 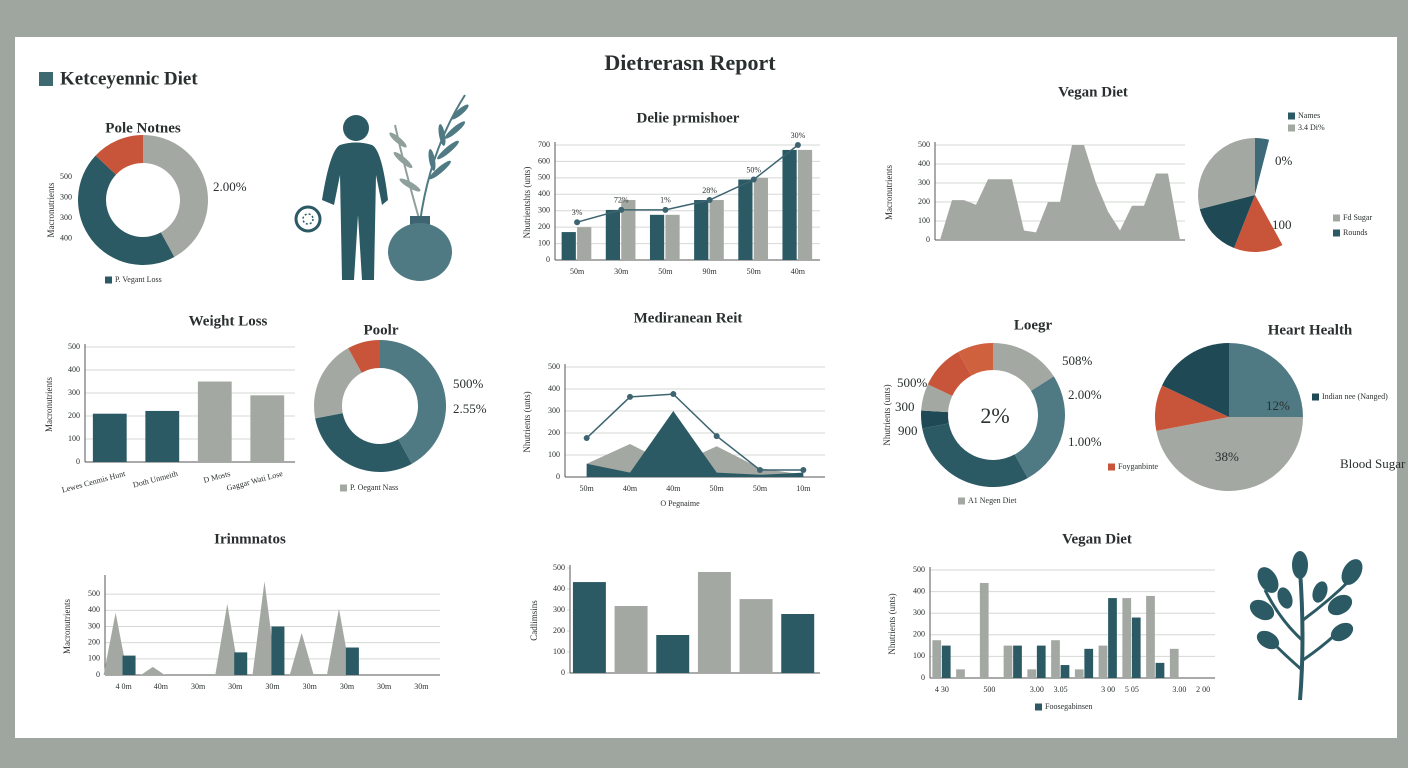 What do you see at coordinates (1037, 689) in the screenshot?
I see `x-tick-label: 3.00` at bounding box center [1037, 689].